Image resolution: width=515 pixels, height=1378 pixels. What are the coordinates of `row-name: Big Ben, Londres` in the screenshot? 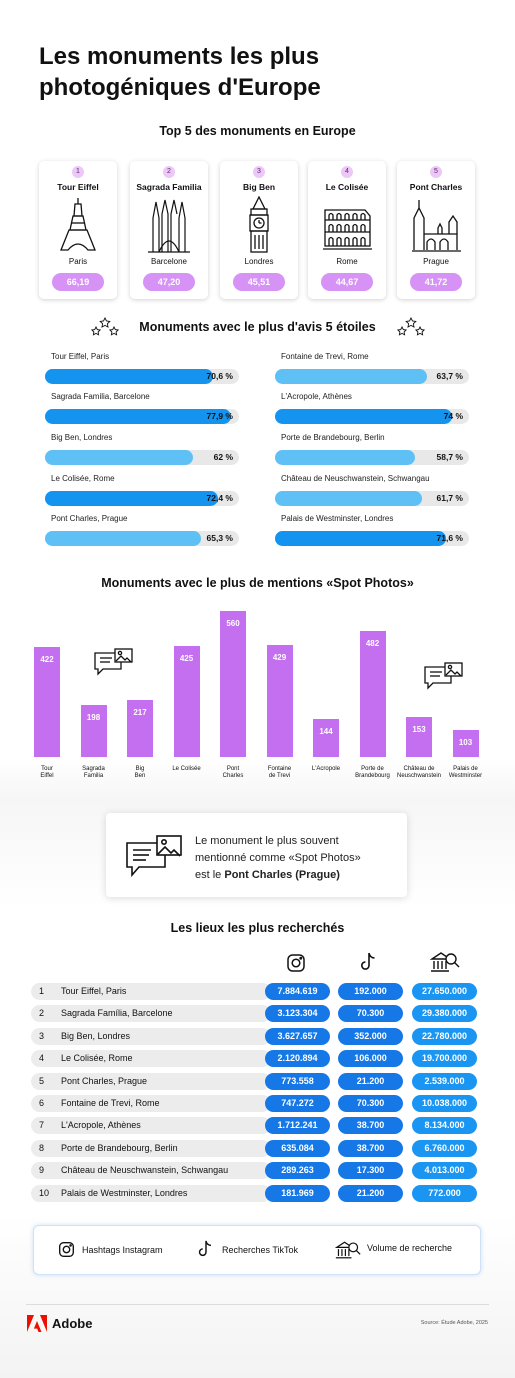 It's located at (96, 1035).